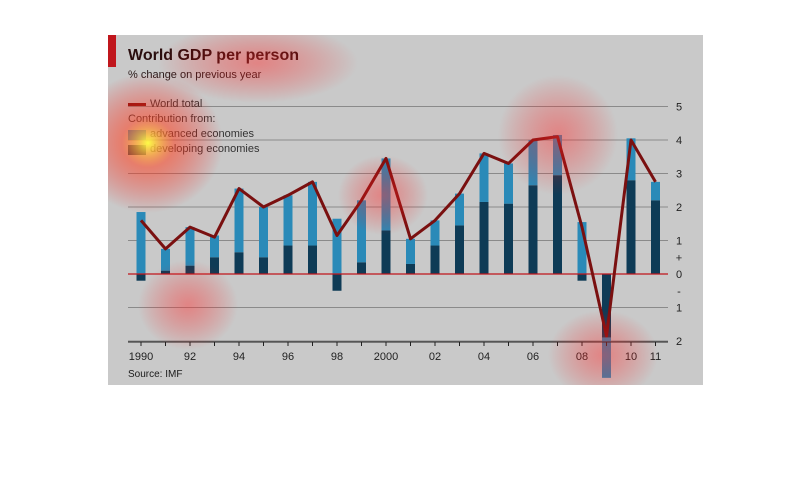 This screenshot has height=480, width=810. Describe the element at coordinates (386, 357) in the screenshot. I see `x-tick-label: 2000` at that location.